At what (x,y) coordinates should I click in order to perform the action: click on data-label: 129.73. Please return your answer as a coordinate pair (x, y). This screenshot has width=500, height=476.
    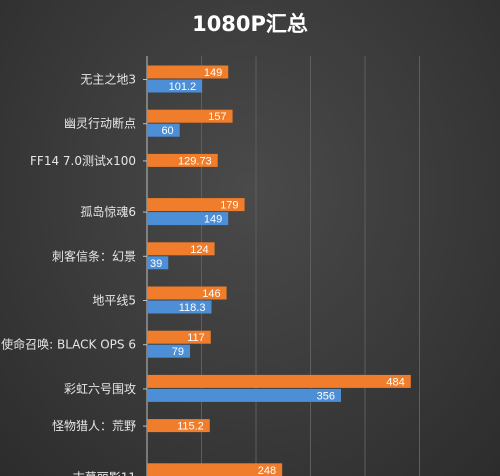
    Looking at the image, I should click on (195, 161).